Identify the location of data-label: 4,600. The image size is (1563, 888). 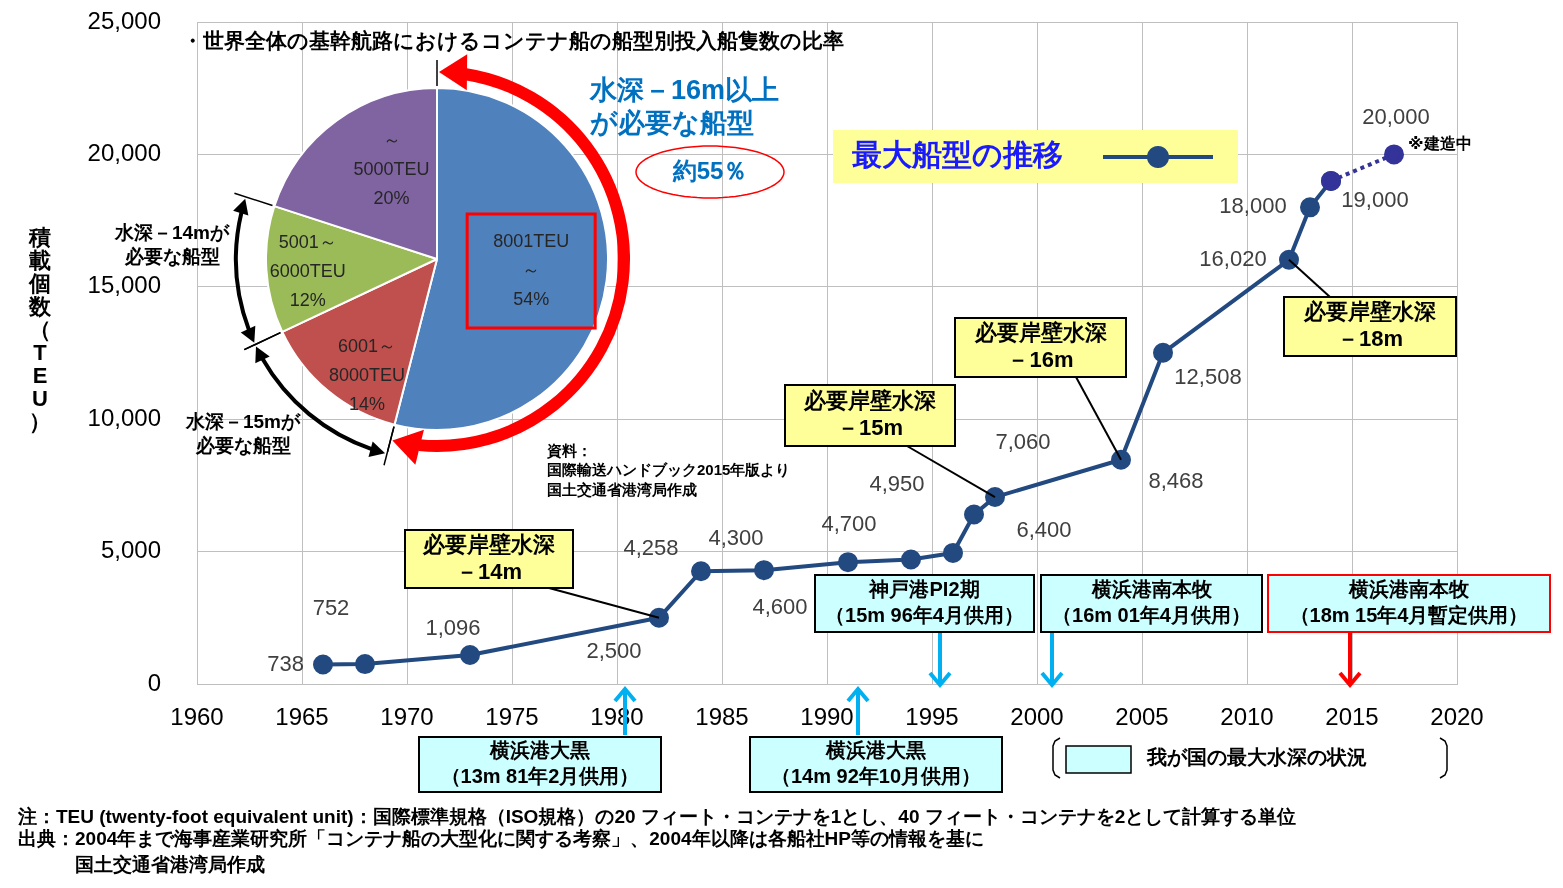
(780, 607).